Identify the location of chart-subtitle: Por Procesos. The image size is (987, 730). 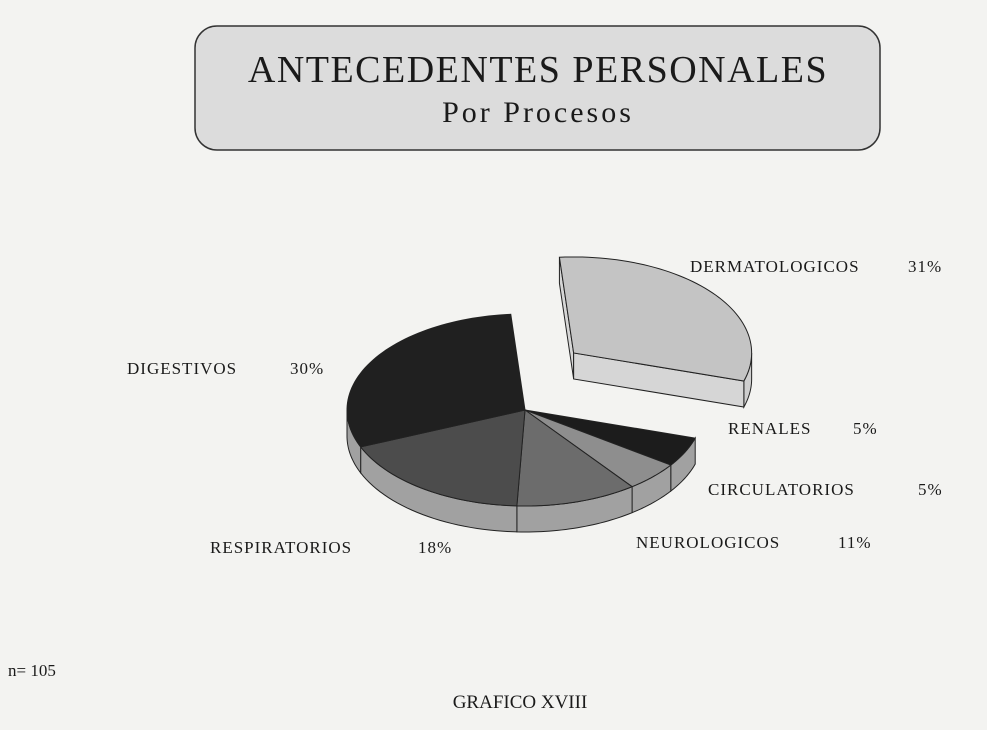
(538, 112).